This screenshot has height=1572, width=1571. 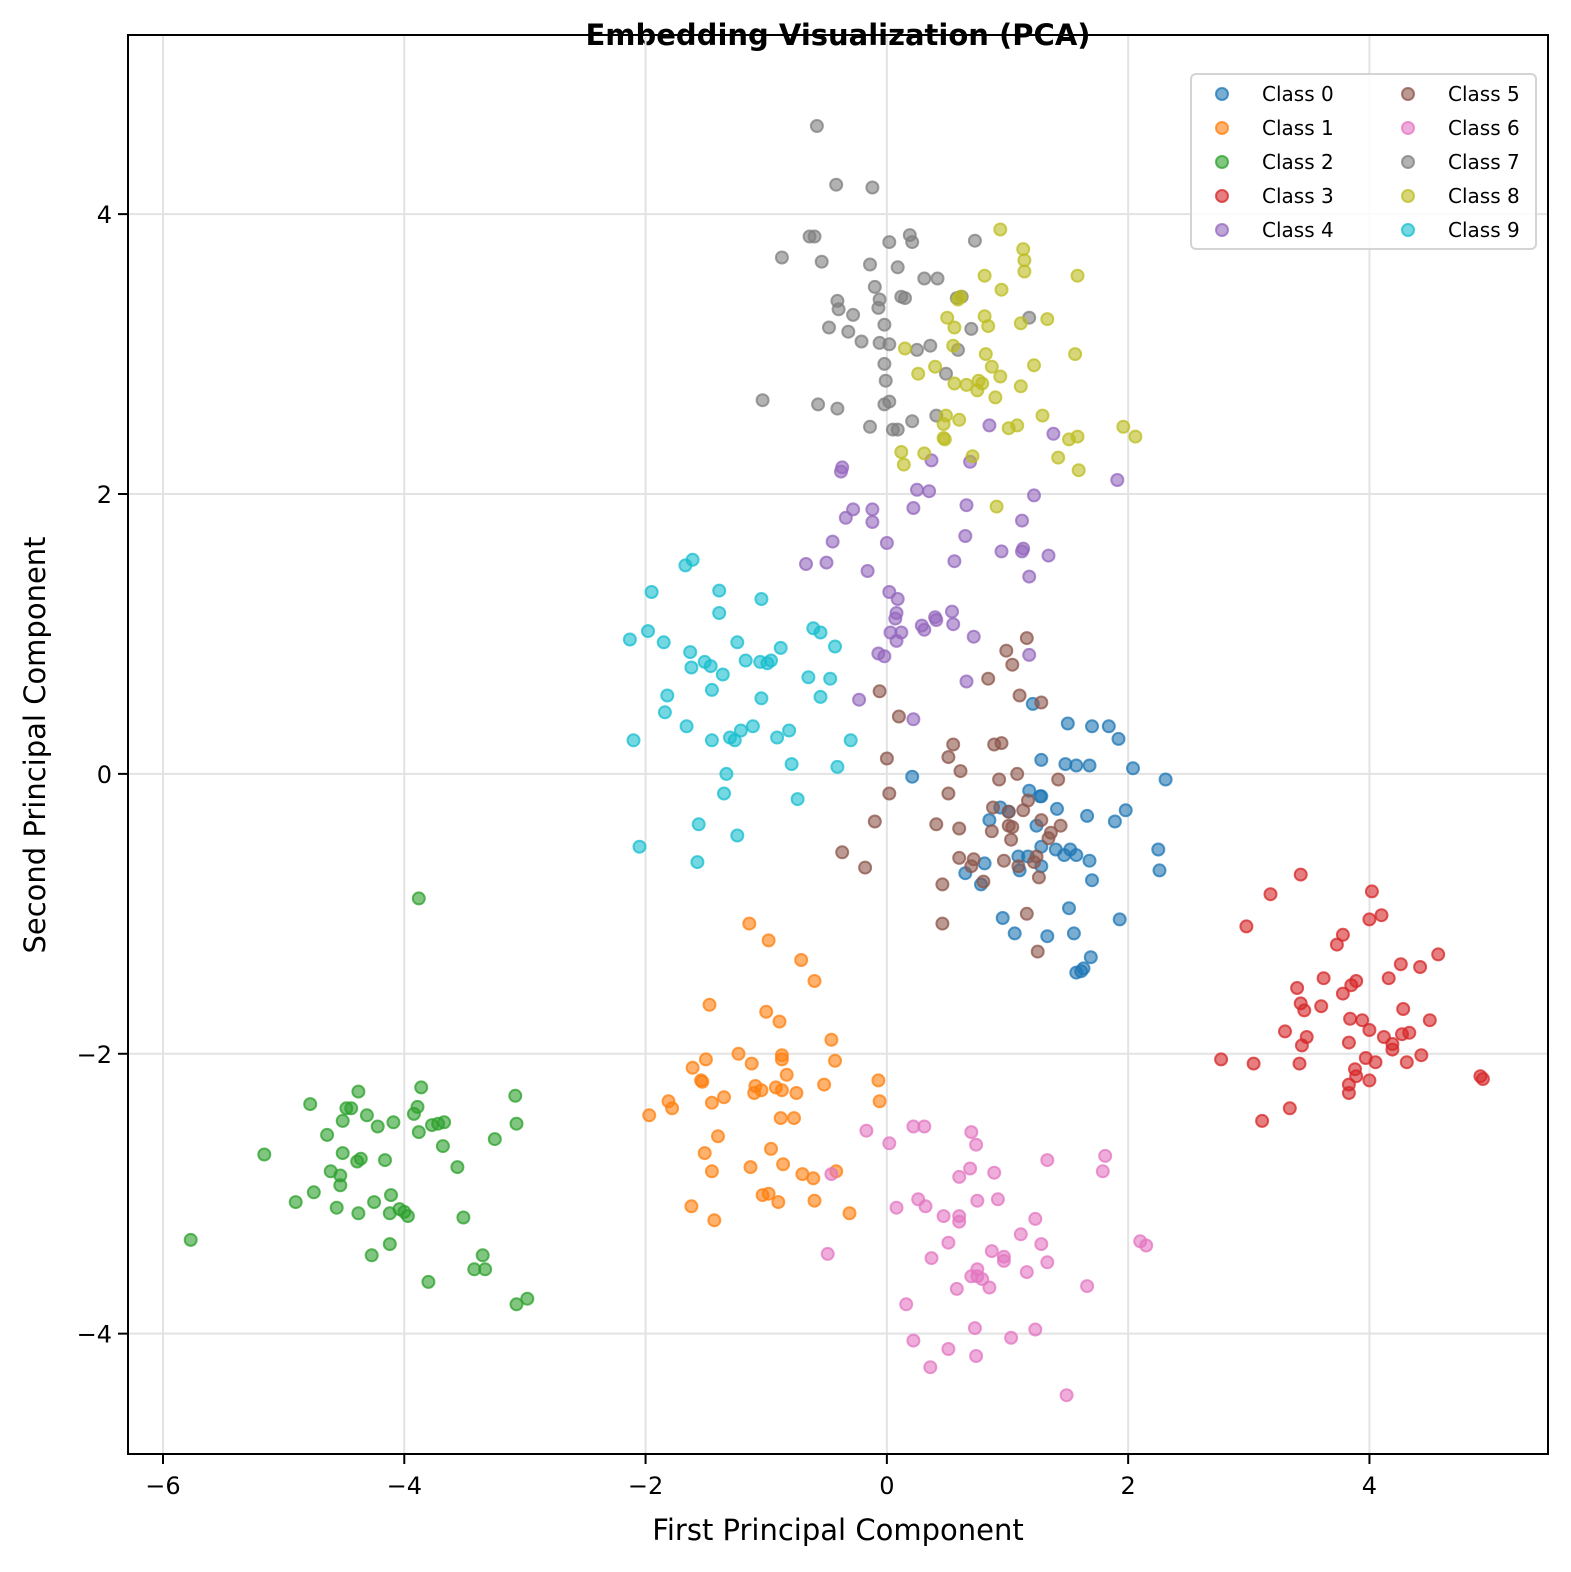 What do you see at coordinates (886, 1486) in the screenshot?
I see `x-tick-label: 0` at bounding box center [886, 1486].